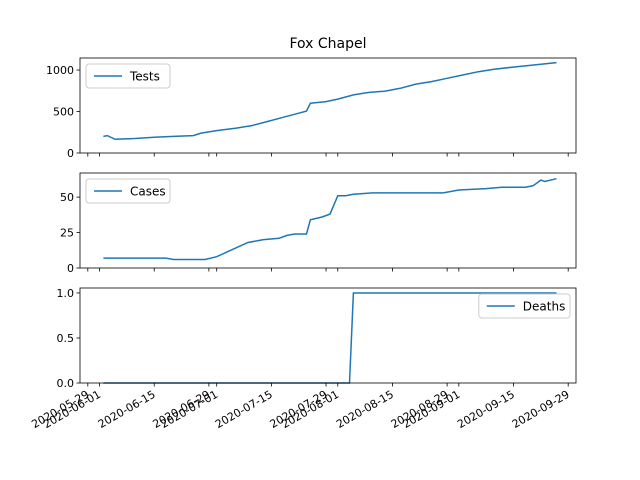 This screenshot has width=640, height=480. Describe the element at coordinates (66, 383) in the screenshot. I see `y-tick-label: 0.0` at that location.